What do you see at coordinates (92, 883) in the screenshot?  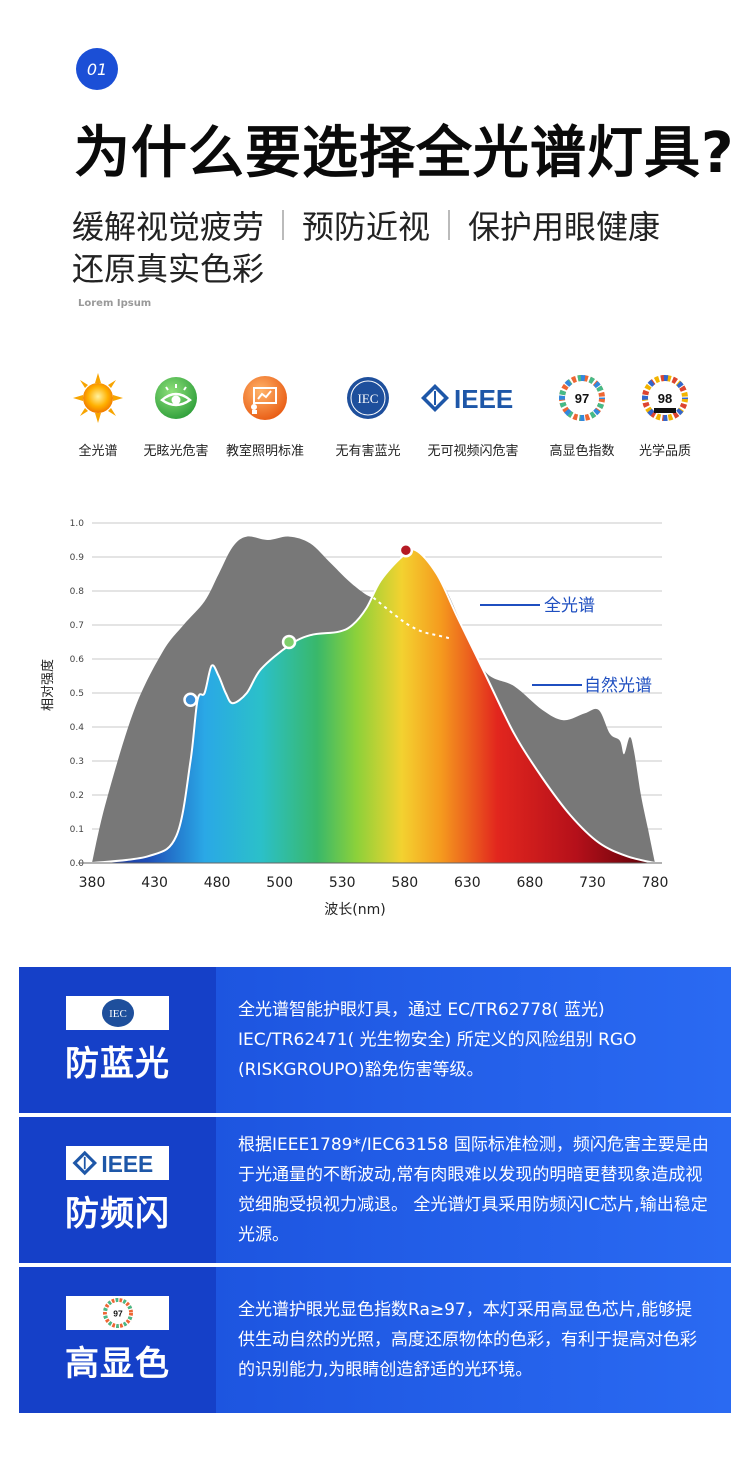 I see `x-tick-label: 380` at bounding box center [92, 883].